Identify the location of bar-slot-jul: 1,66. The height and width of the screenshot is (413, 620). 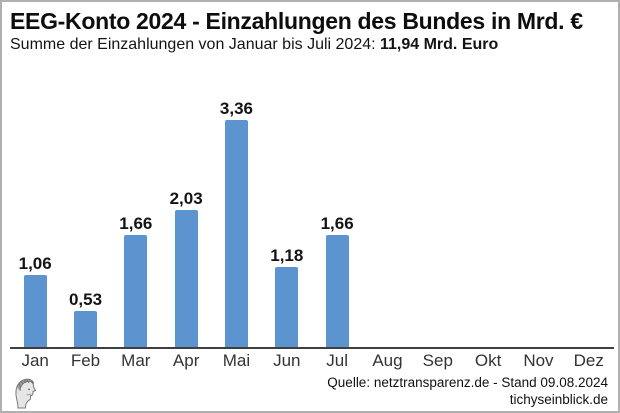
(337, 214).